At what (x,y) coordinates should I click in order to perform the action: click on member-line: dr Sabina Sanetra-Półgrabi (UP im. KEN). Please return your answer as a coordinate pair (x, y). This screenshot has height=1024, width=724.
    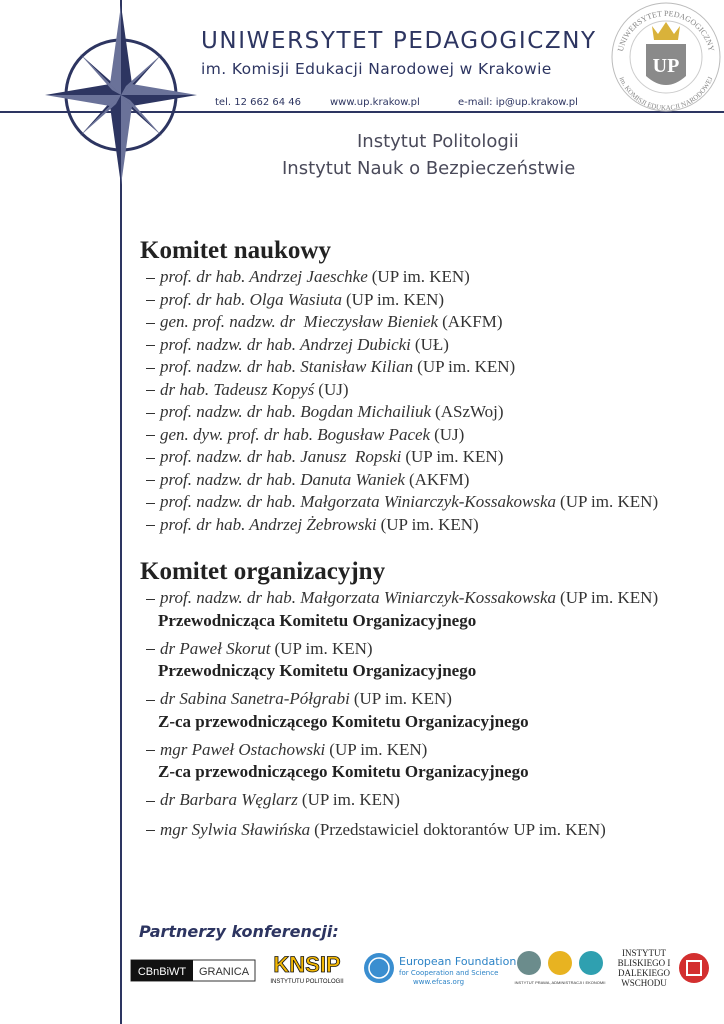
    Looking at the image, I should click on (399, 699).